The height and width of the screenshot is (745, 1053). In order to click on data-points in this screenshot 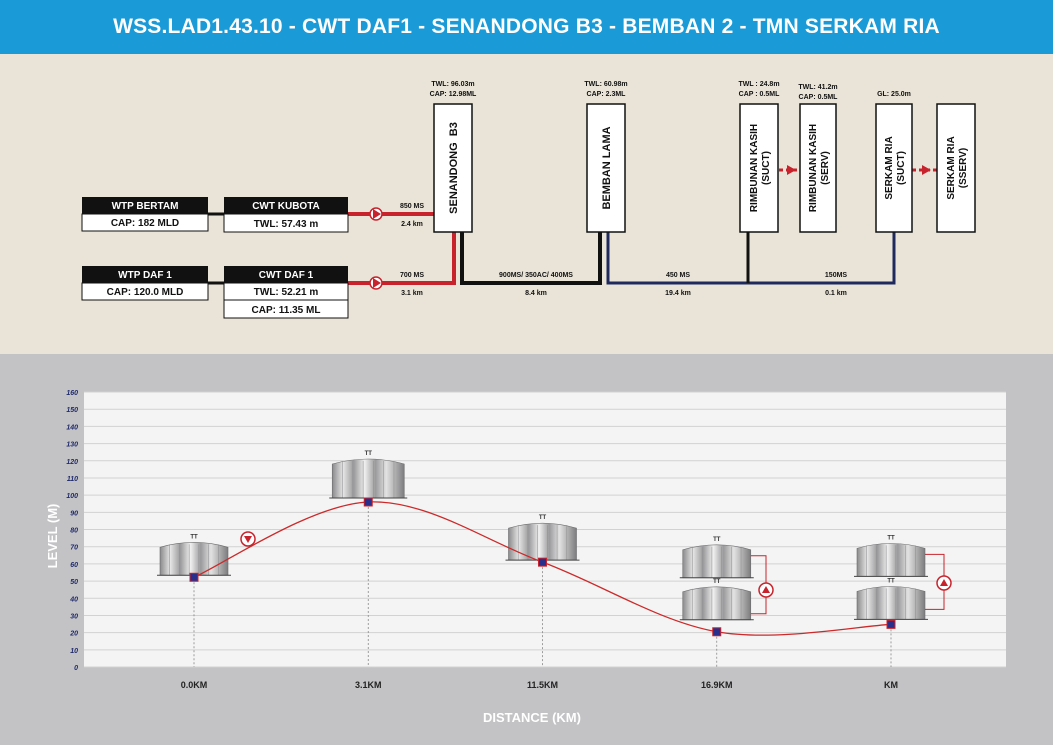, I will do `click(542, 567)`.